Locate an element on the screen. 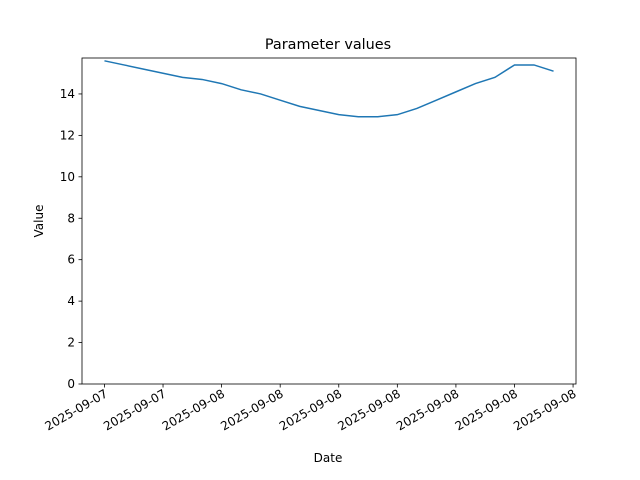  y-tick-label: 4 is located at coordinates (71, 301).